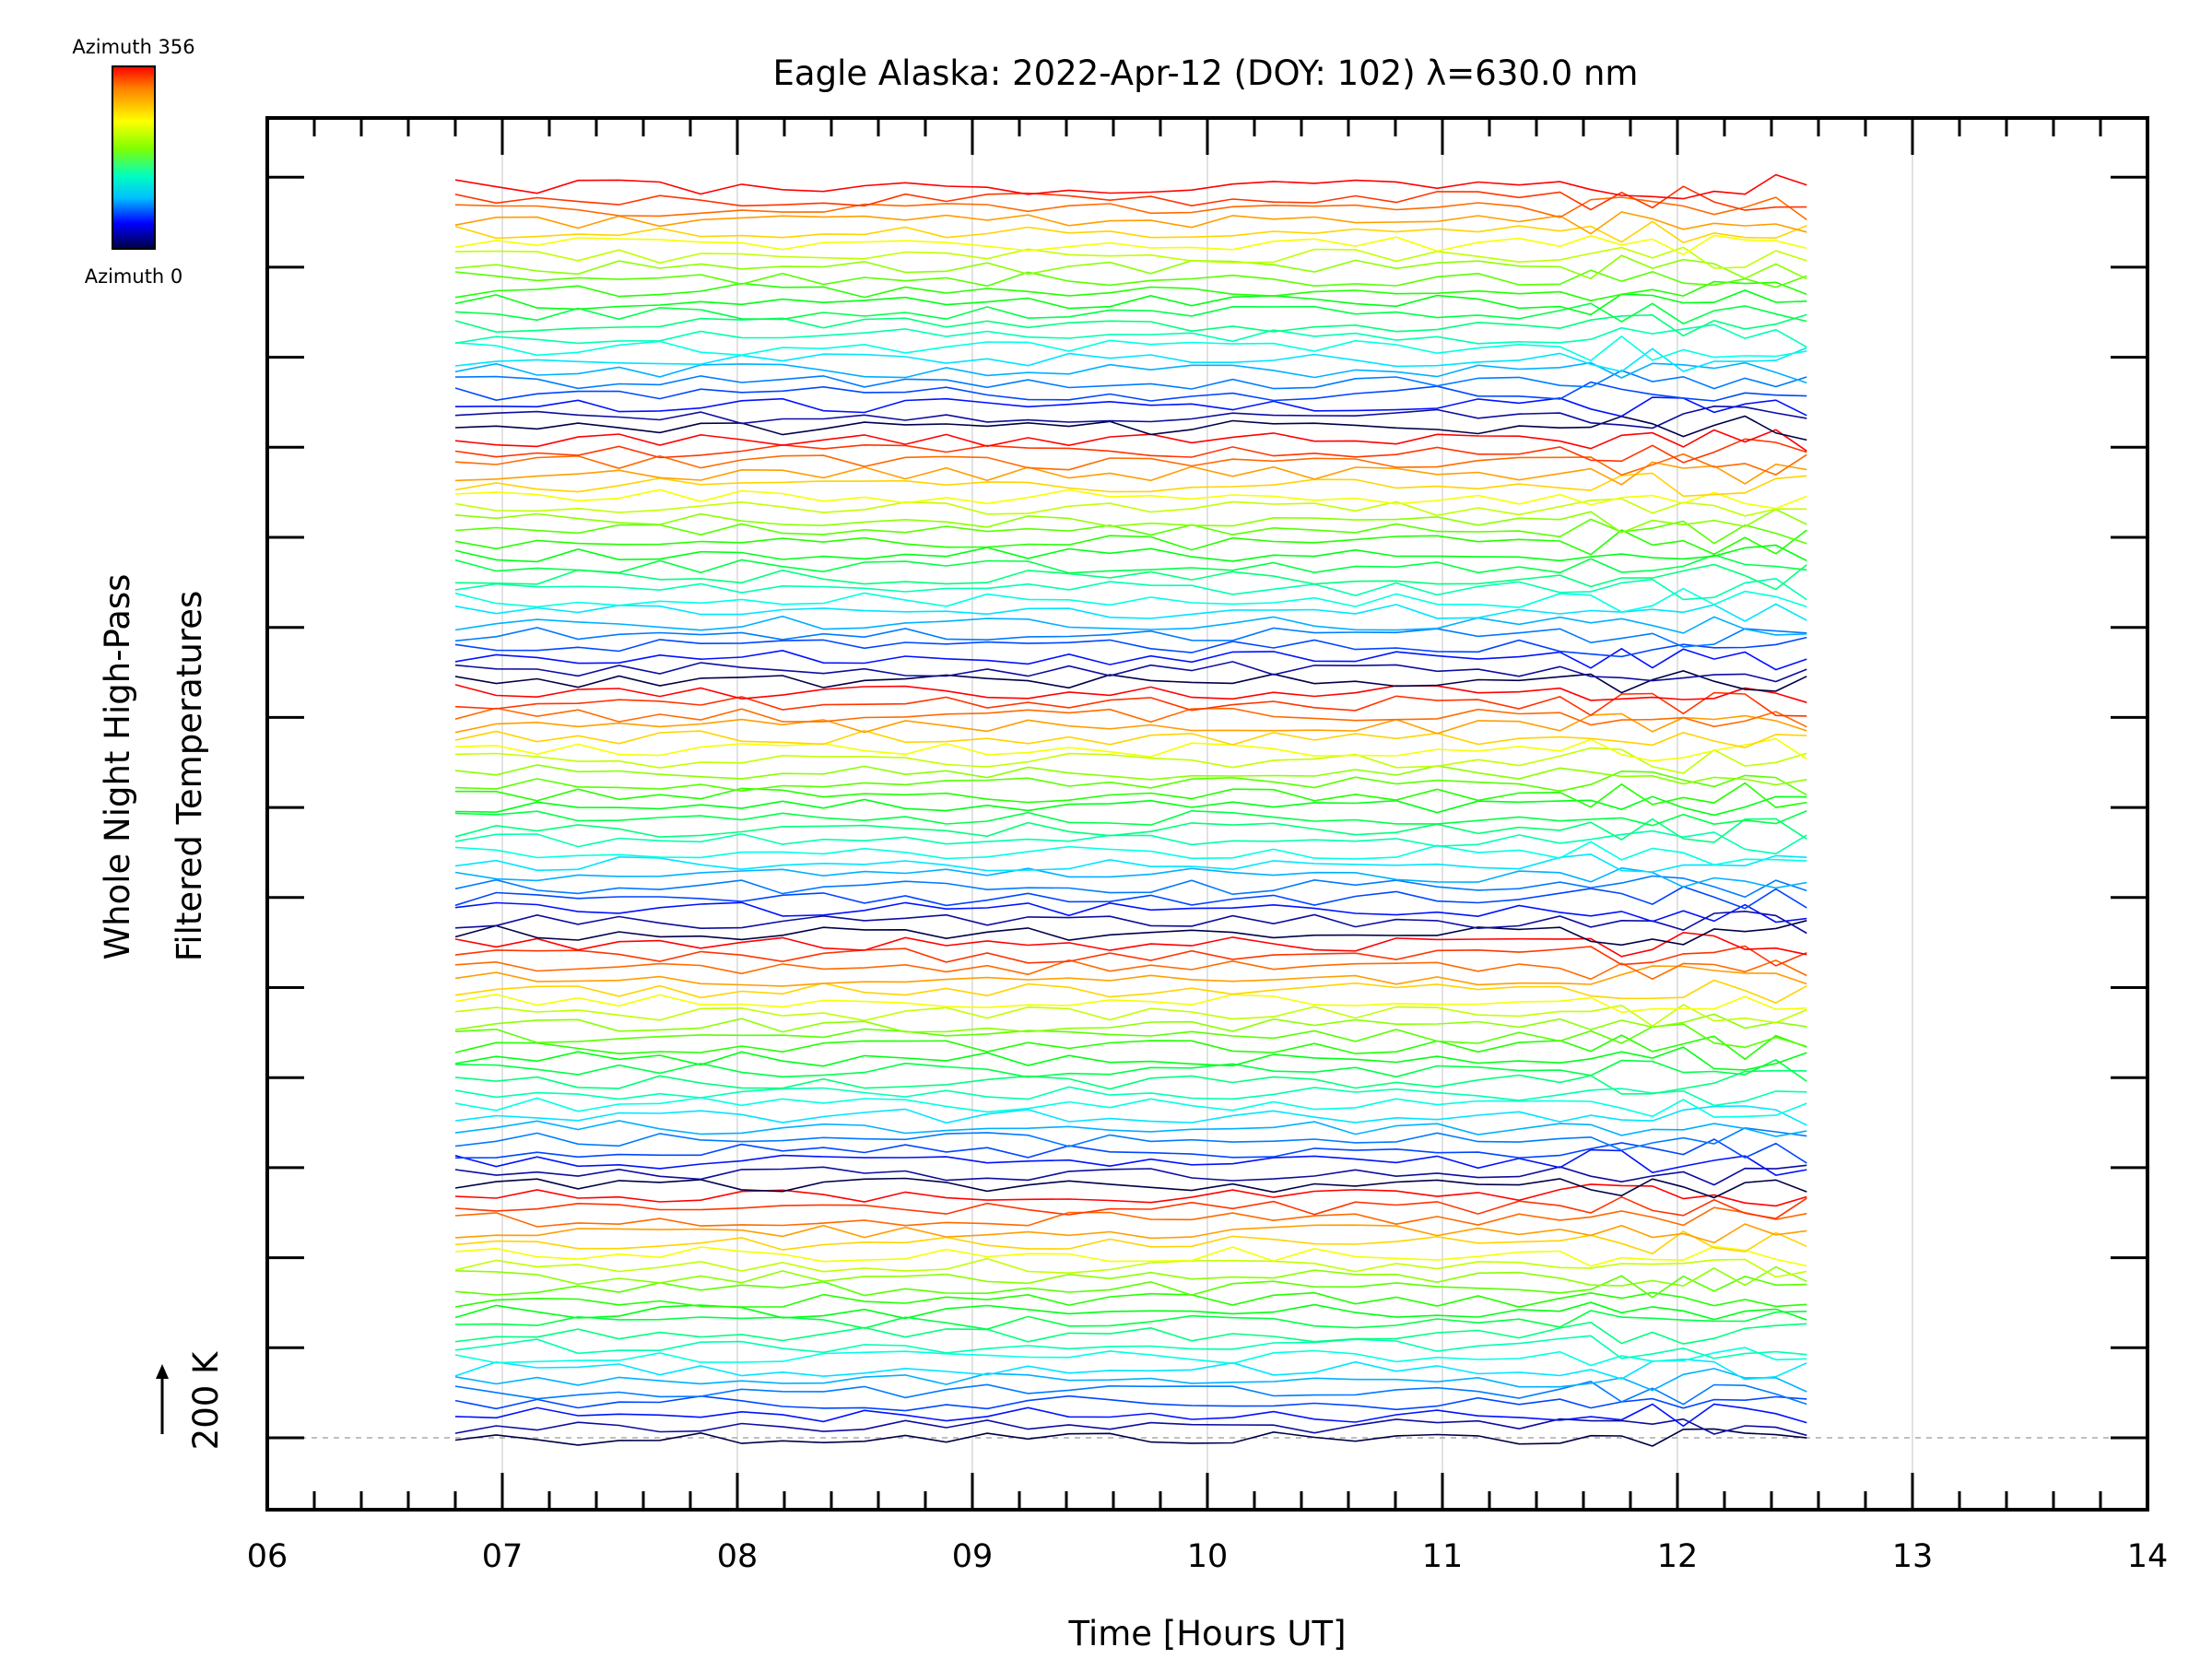  Describe the element at coordinates (1206, 1633) in the screenshot. I see `x-axis-label: Time [Hours UT]` at that location.